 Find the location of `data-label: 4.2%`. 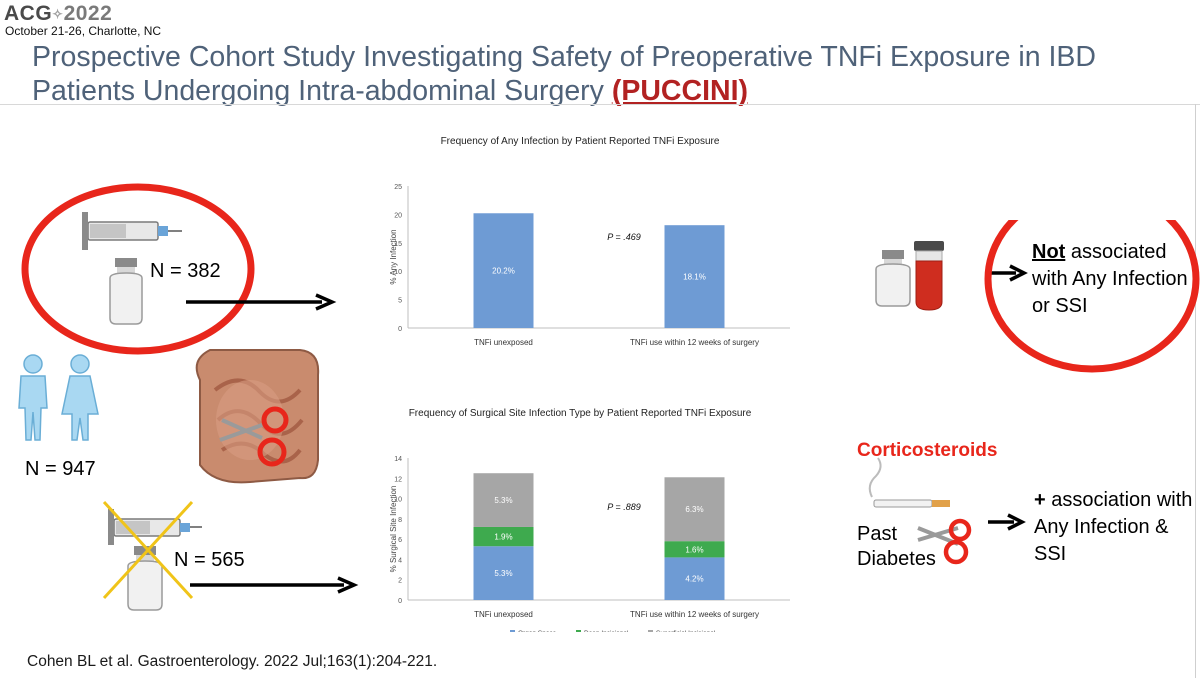

data-label: 4.2% is located at coordinates (694, 579).